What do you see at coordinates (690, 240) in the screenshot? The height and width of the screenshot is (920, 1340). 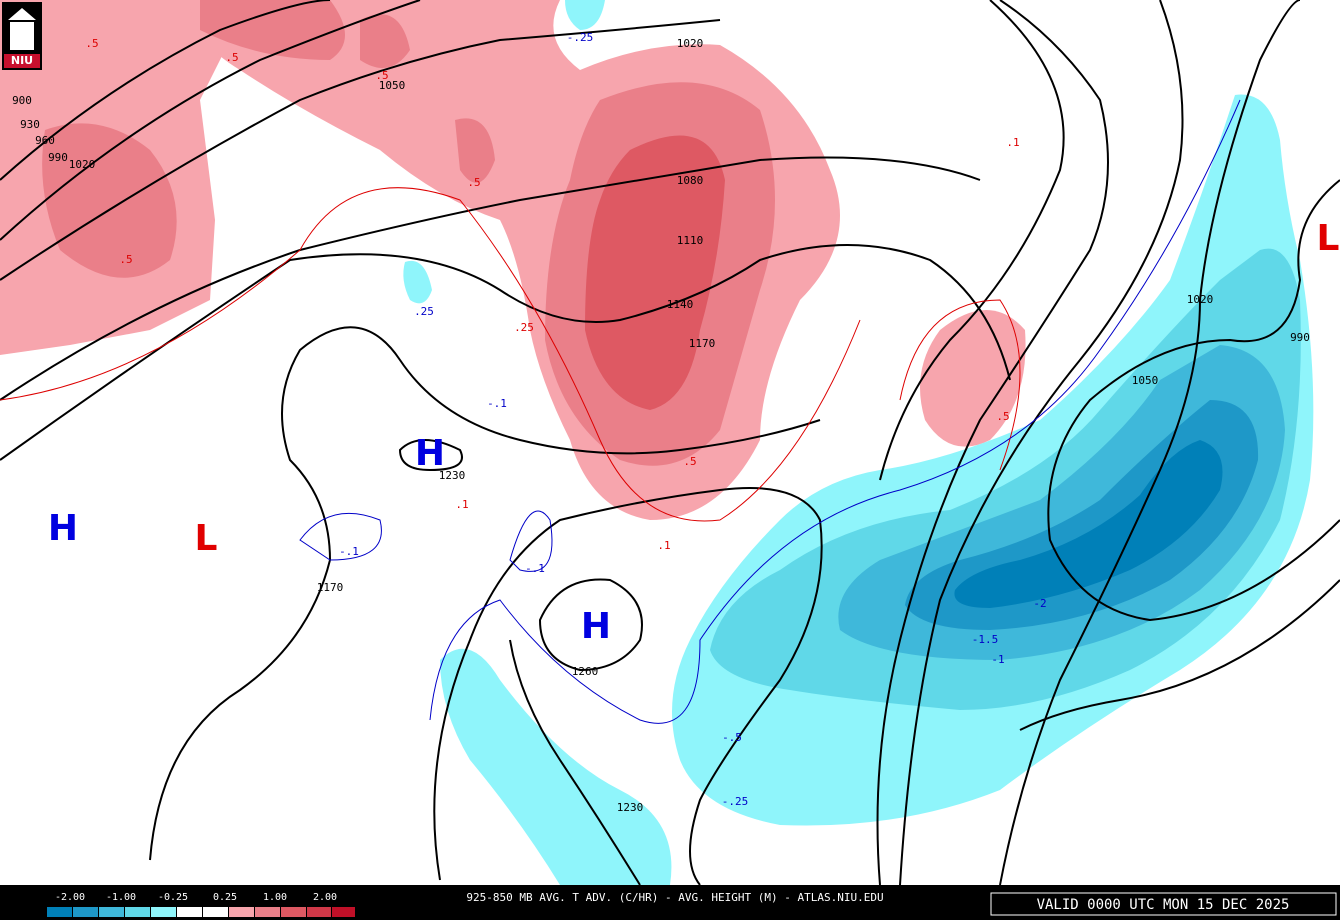 I see `height-label: 1110` at bounding box center [690, 240].